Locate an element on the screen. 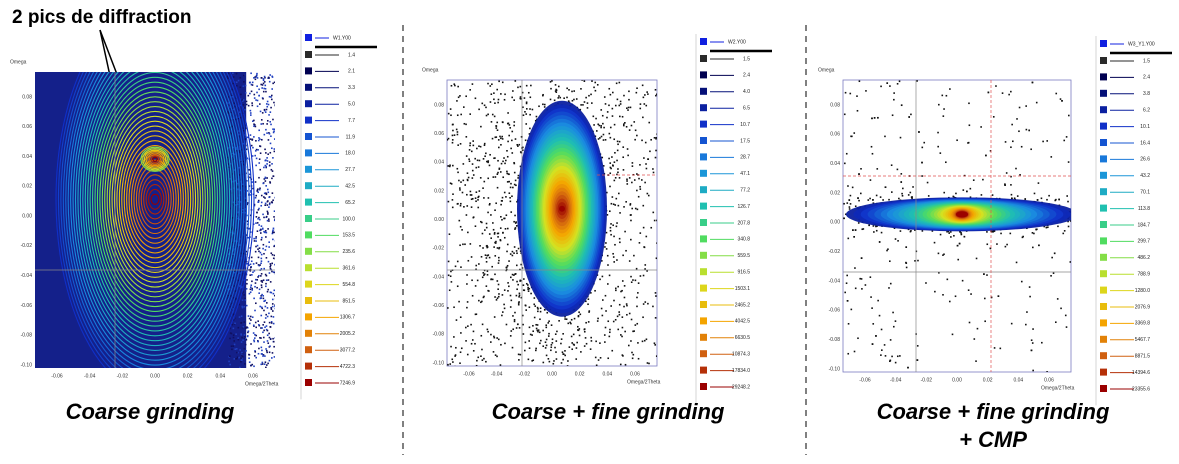  x-tick-label: -0.06 is located at coordinates (865, 380).